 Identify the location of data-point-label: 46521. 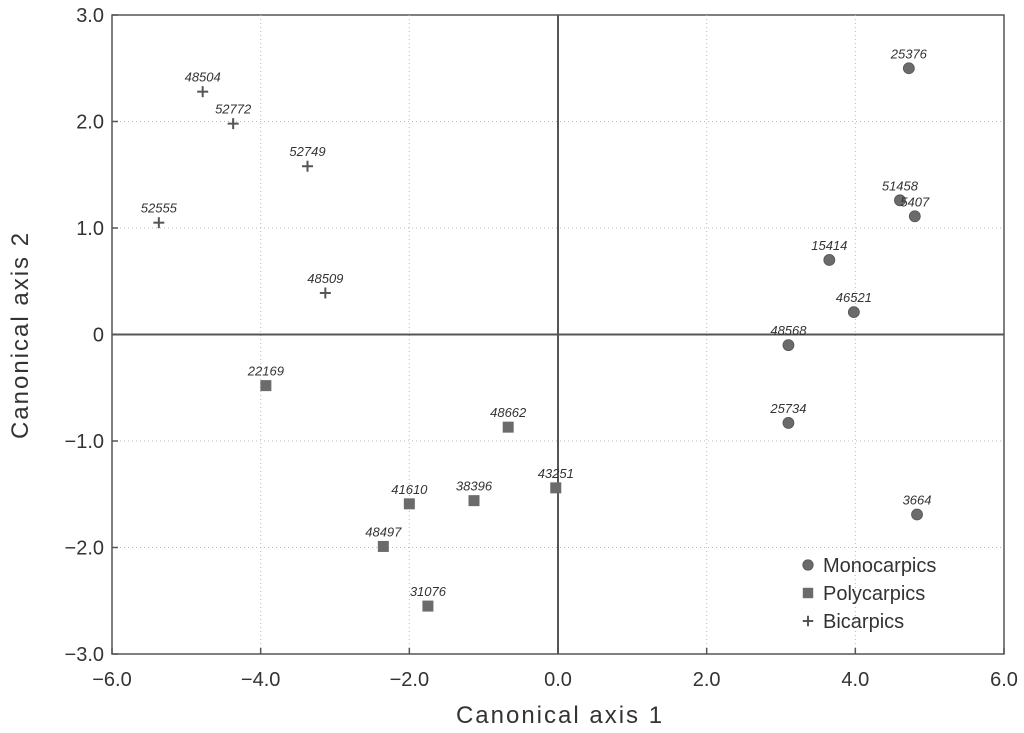
(854, 297).